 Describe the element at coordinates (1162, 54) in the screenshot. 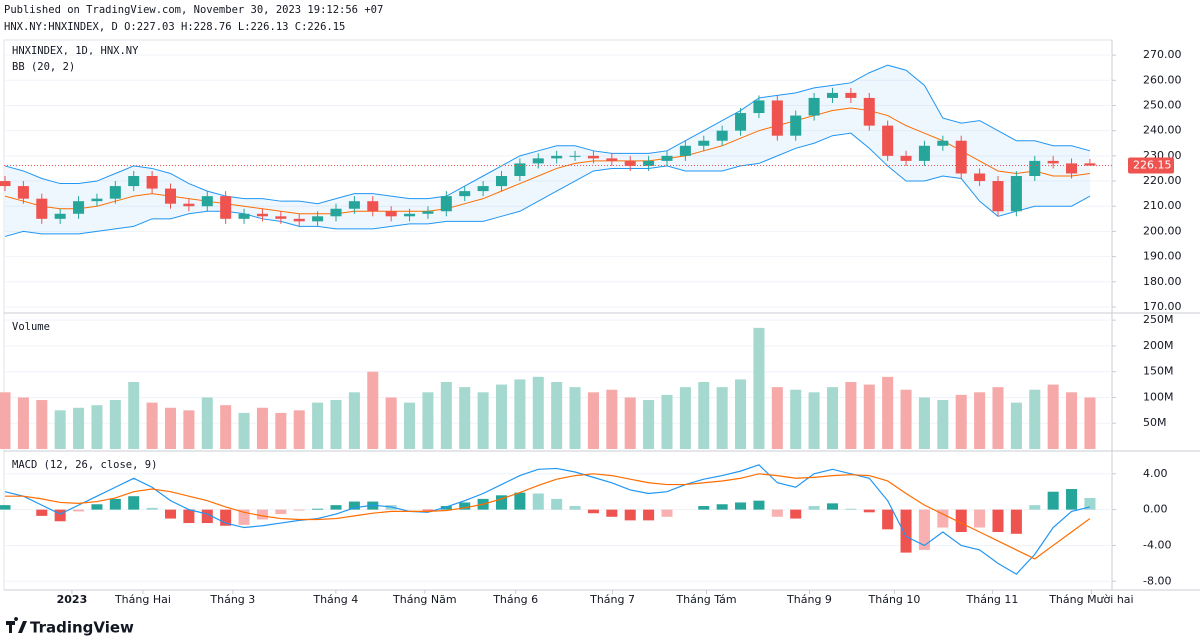

I see `y-tick-label: 270.00` at that location.